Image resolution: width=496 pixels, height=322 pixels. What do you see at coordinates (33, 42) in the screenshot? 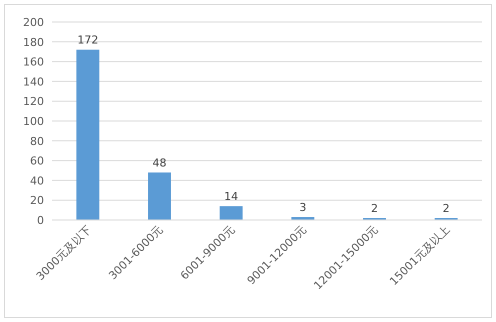
I see `y-tick-label: 180` at bounding box center [33, 42].